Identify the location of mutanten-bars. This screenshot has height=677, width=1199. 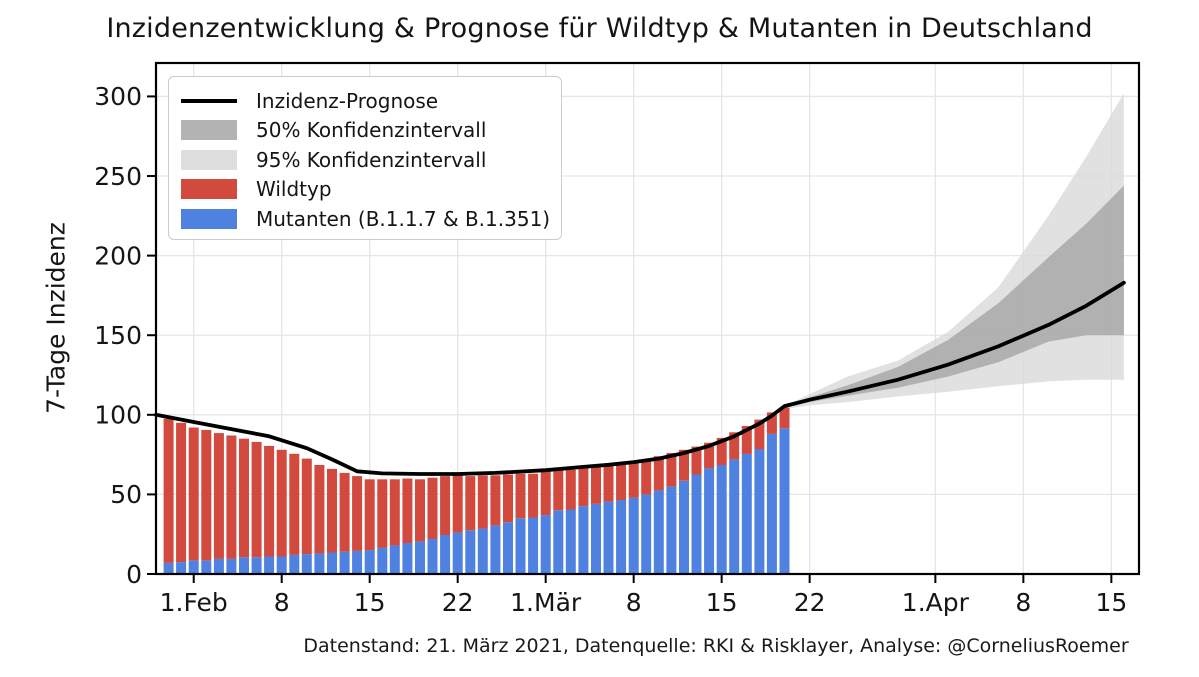
(476, 501).